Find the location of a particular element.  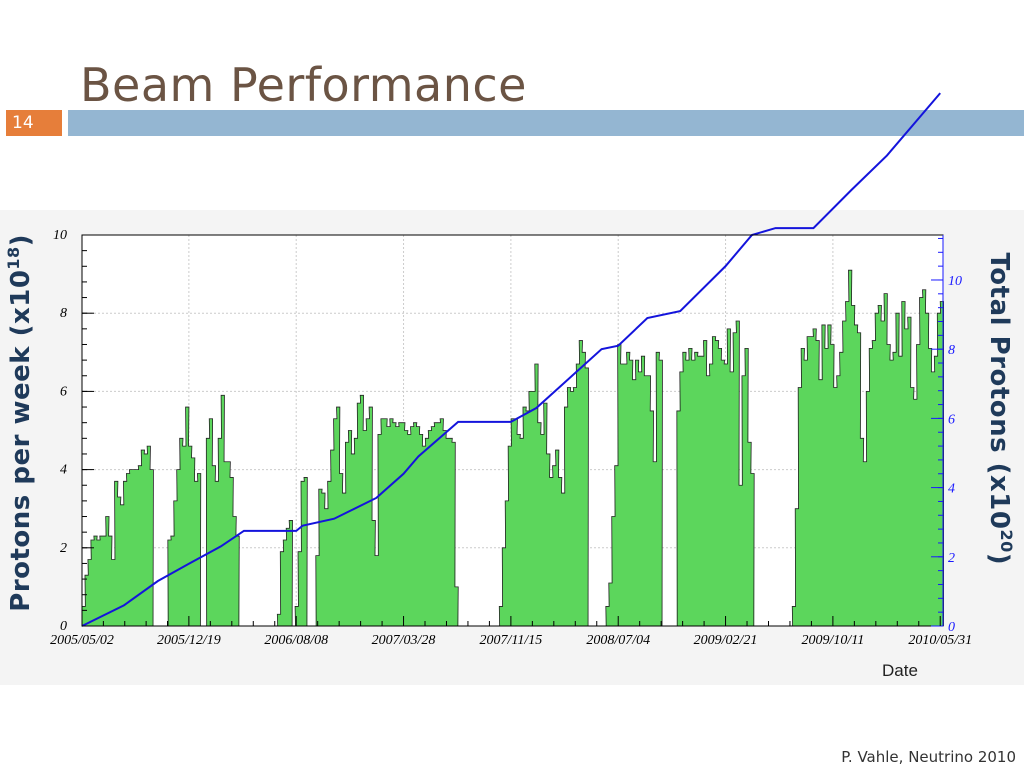

slide-footer: P. Vahle, Neutrino 2010 is located at coordinates (928, 757).